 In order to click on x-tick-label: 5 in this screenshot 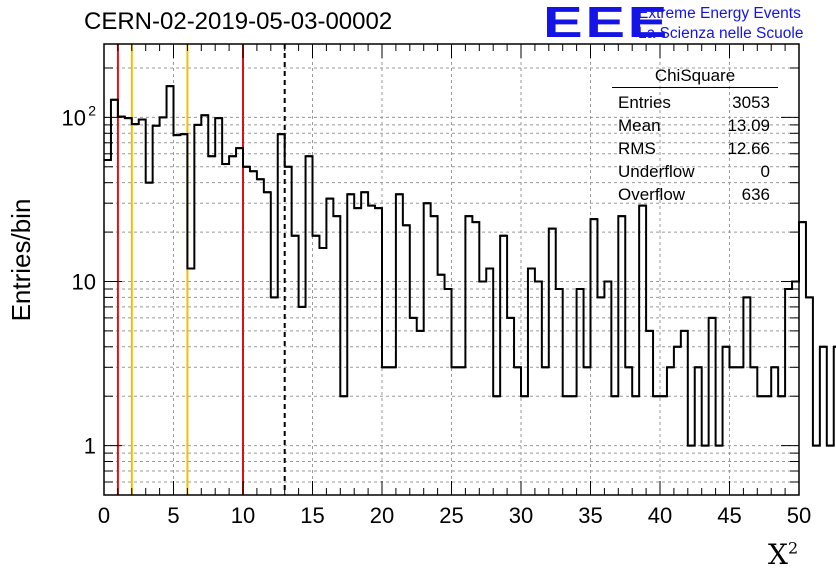, I will do `click(173, 515)`.